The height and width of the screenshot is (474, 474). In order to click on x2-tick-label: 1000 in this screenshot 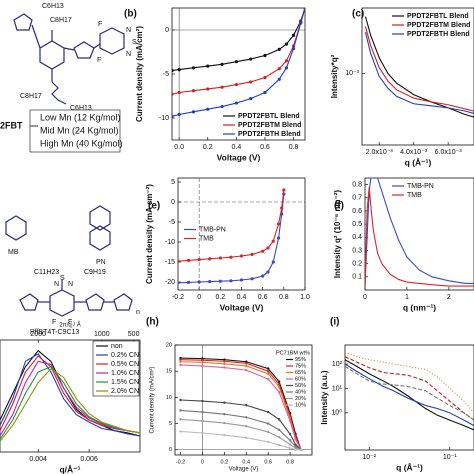, I will do `click(102, 334)`.